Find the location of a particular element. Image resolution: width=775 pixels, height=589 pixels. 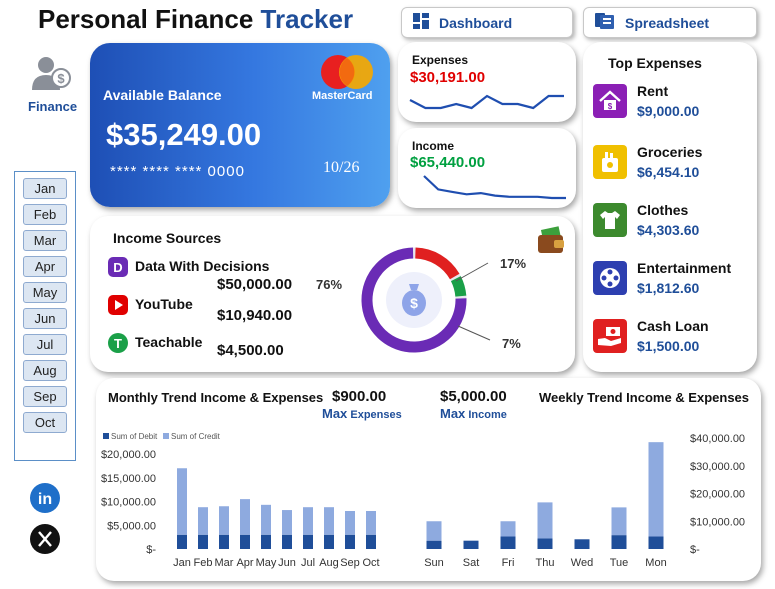

finance-user-icon: $ is located at coordinates (51, 76).